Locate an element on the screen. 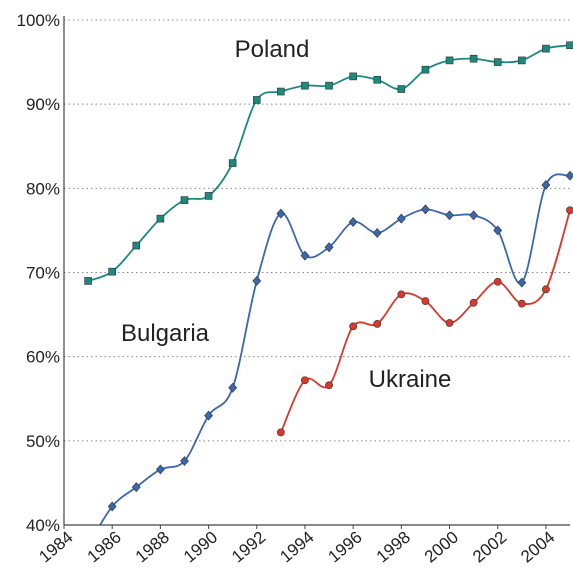  y-tick-label: 60% is located at coordinates (43, 357).